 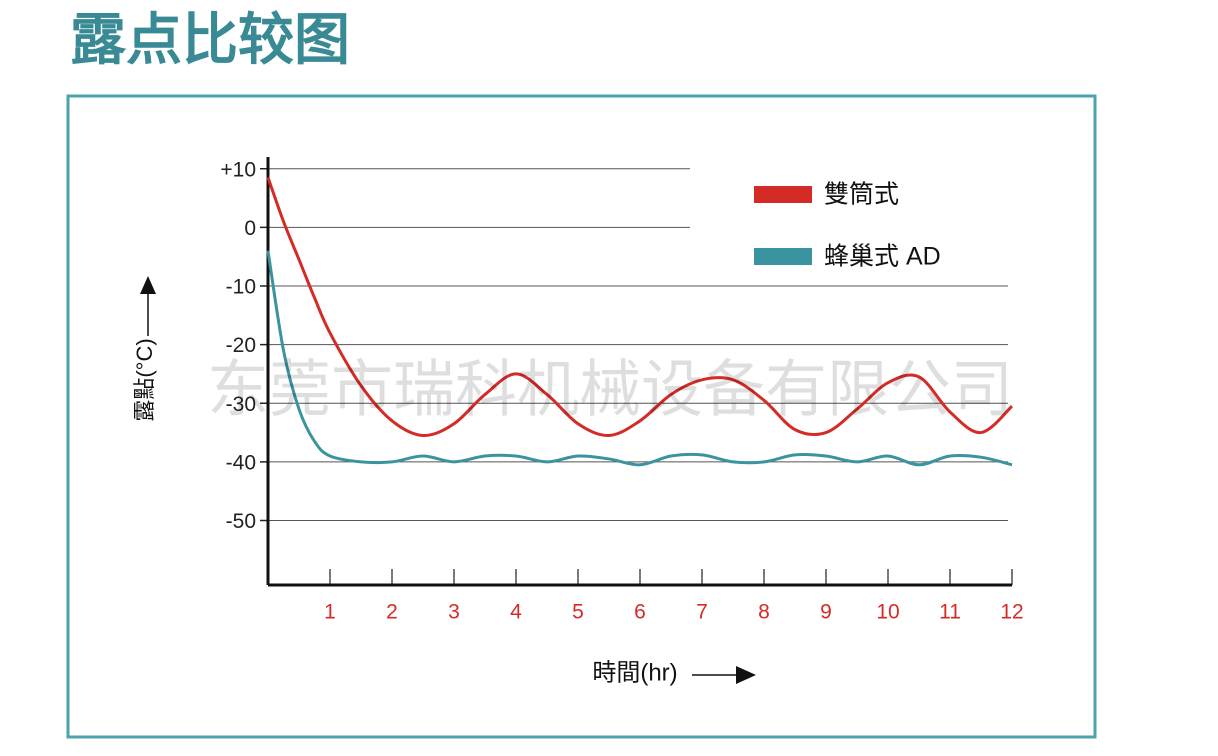 What do you see at coordinates (882, 257) in the screenshot?
I see `legend-label: 蜂巢式 AD` at bounding box center [882, 257].